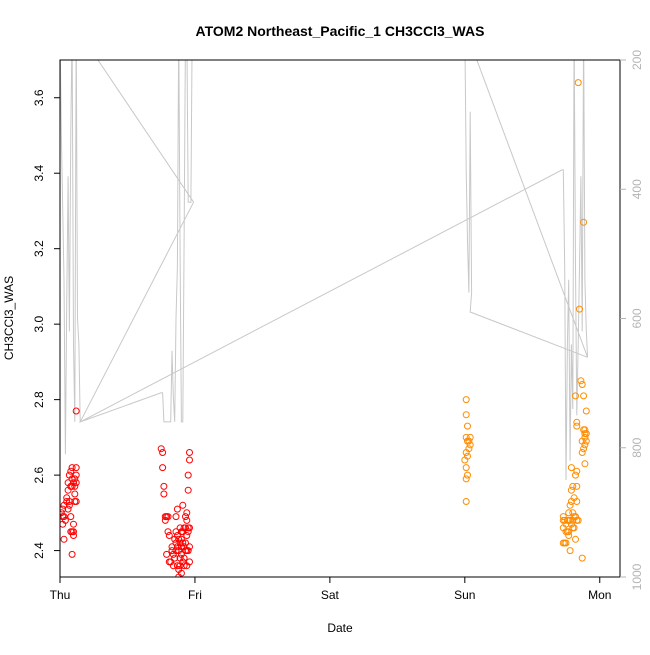 This screenshot has height=655, width=650. I want to click on y2-tick-label: 800, so click(637, 447).